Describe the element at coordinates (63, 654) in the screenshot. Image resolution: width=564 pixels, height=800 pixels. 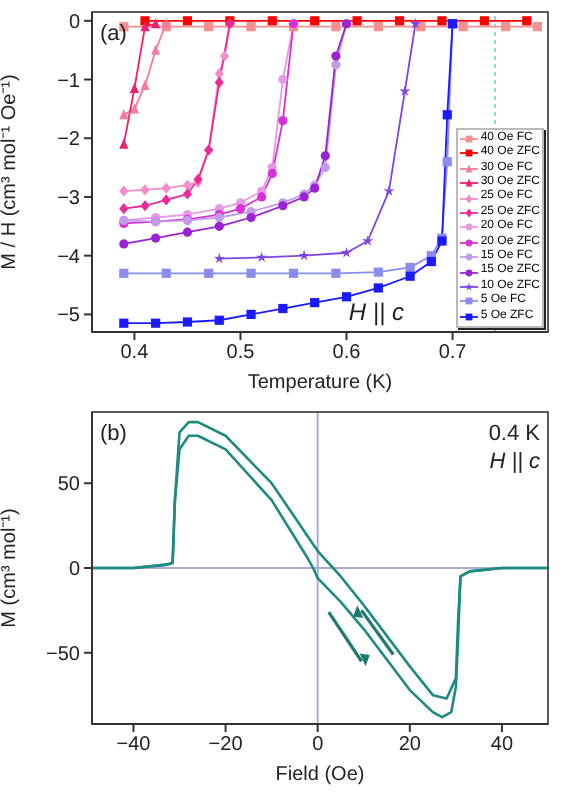
I see `y-tick-label: −50` at that location.